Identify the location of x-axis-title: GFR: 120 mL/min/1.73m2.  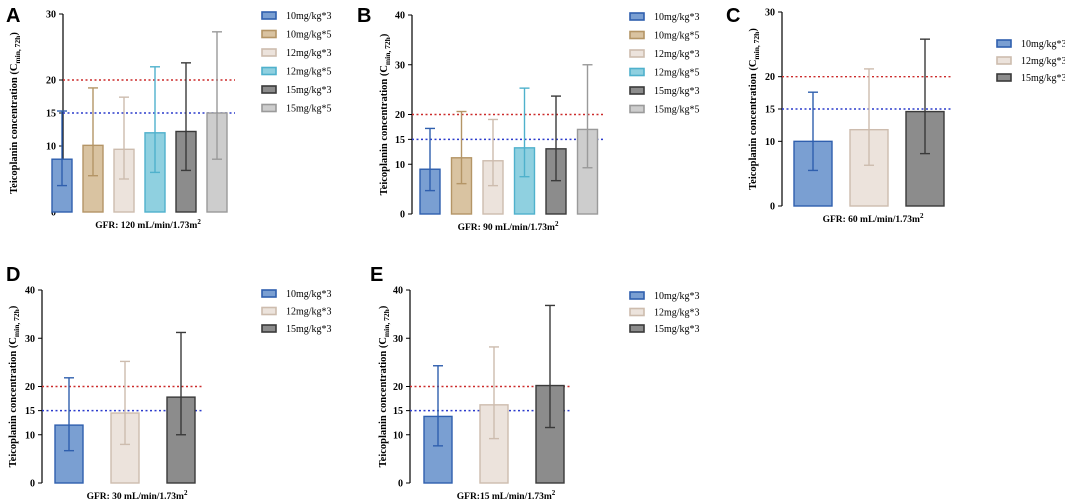
(148, 224).